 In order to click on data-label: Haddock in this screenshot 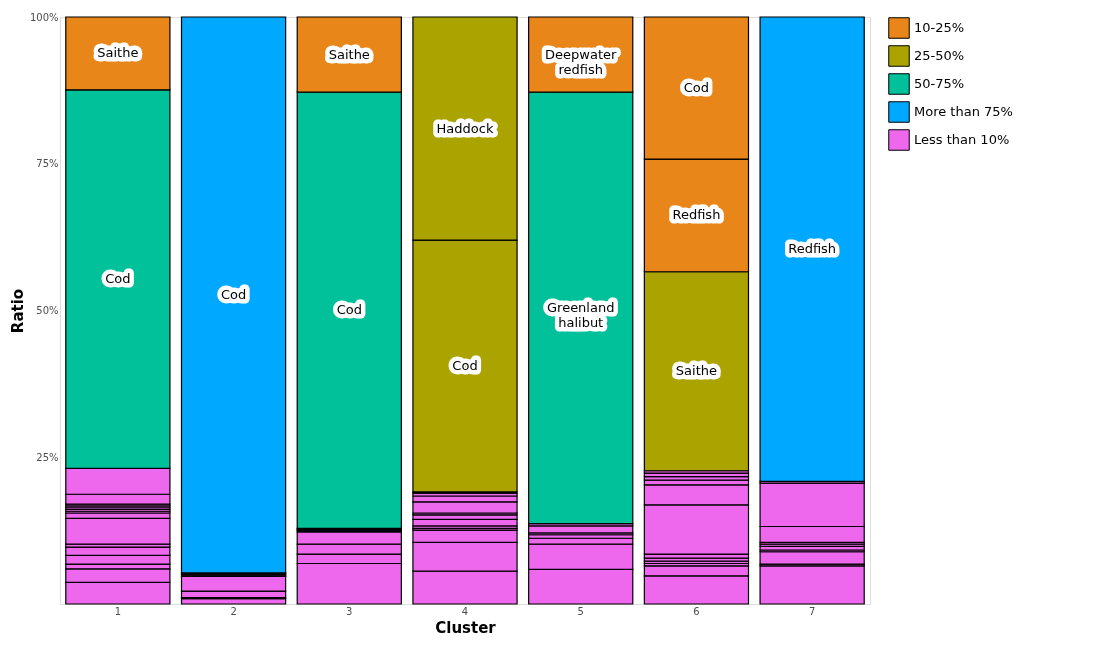, I will do `click(465, 128)`.